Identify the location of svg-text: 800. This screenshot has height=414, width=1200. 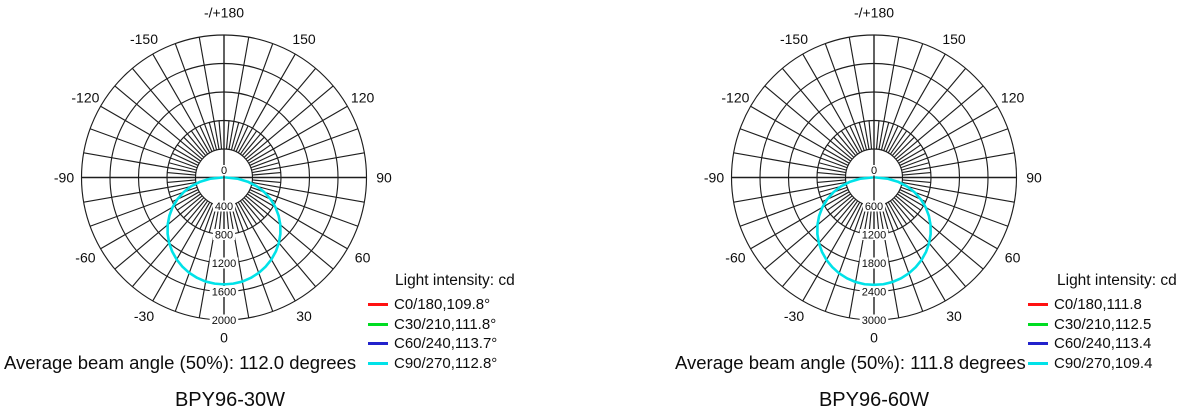
(224, 236).